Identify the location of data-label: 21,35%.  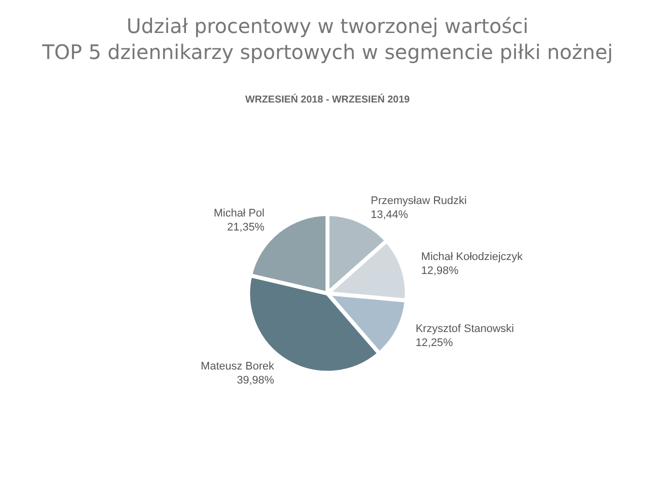
(246, 227).